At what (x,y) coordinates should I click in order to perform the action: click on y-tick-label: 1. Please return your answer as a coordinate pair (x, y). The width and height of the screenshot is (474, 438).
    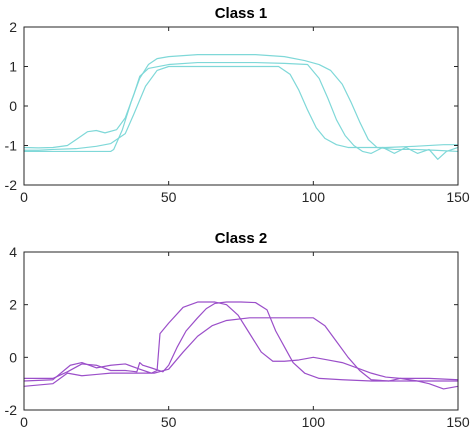
    Looking at the image, I should click on (13, 67).